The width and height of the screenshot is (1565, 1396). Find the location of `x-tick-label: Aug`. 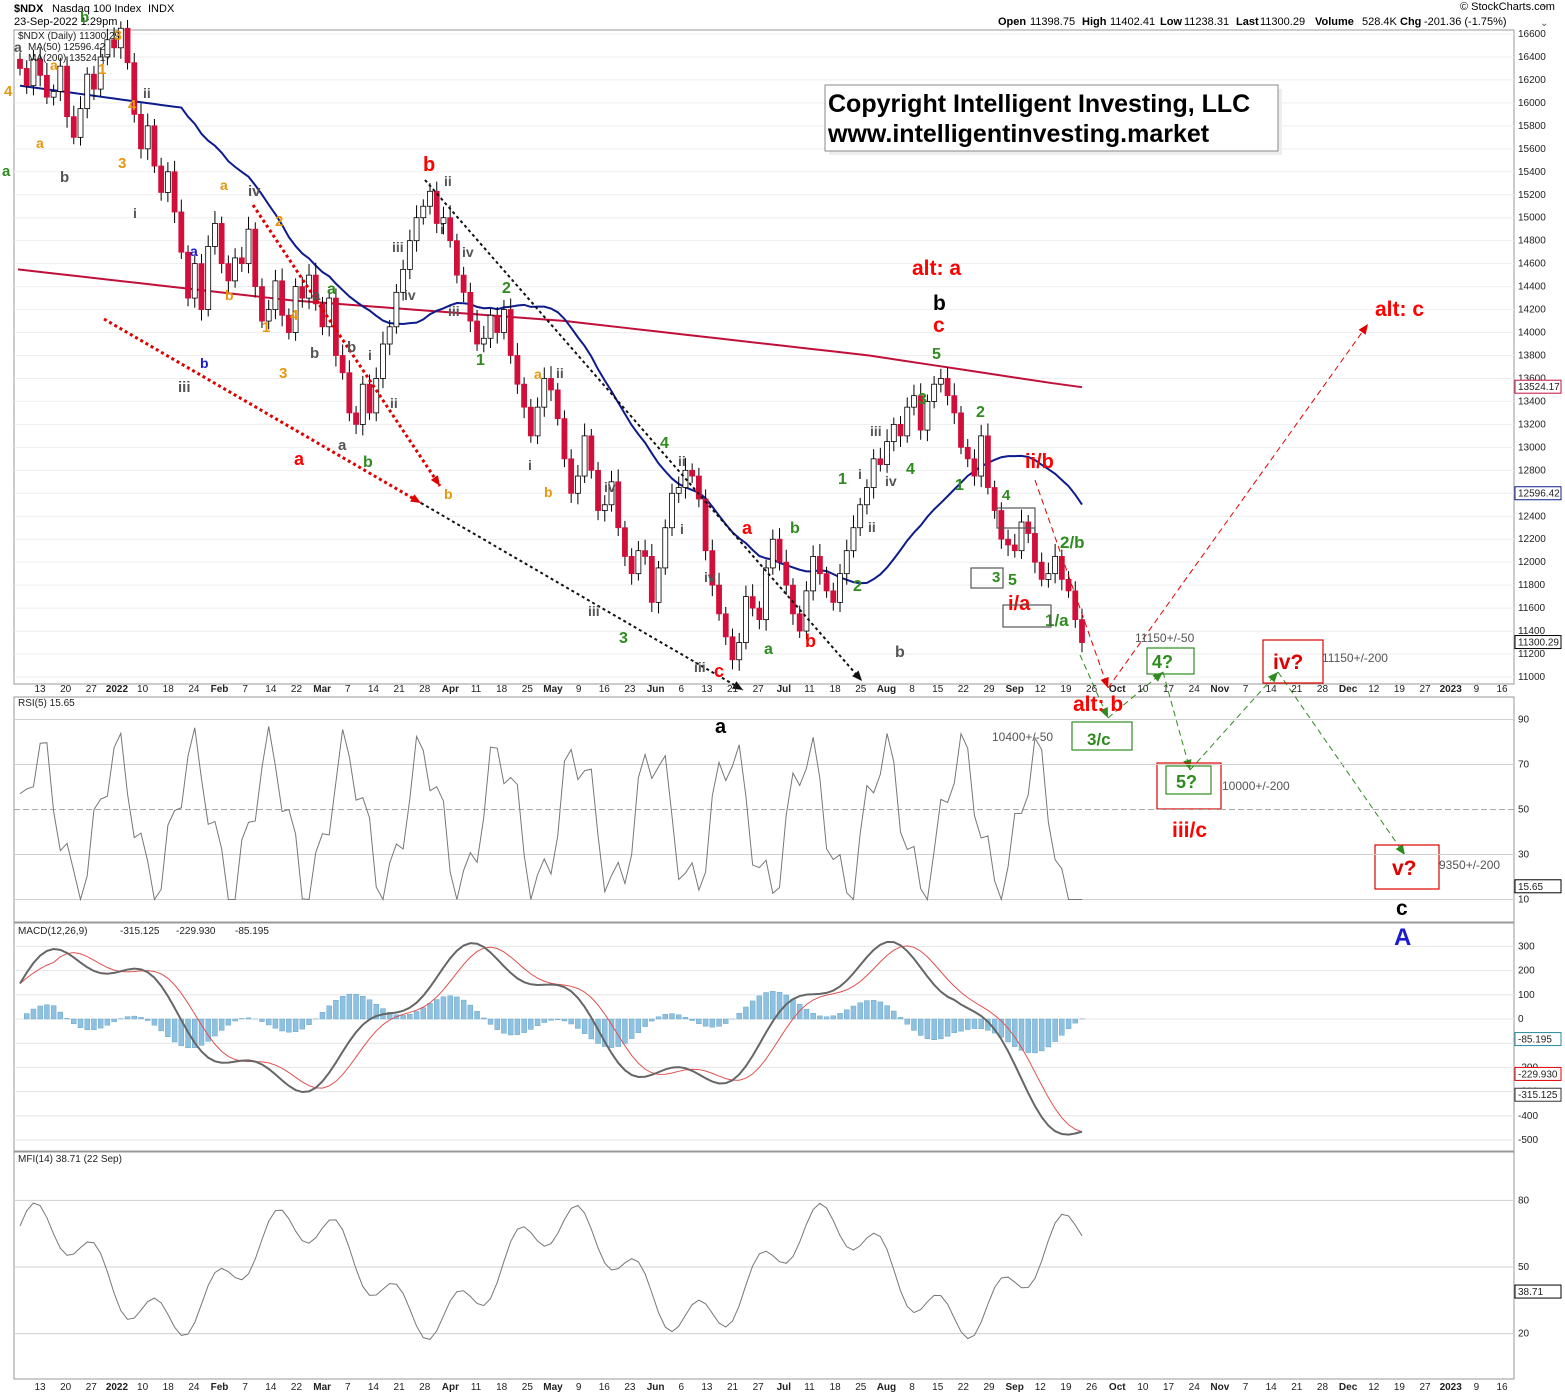

x-tick-label: Aug is located at coordinates (886, 689).